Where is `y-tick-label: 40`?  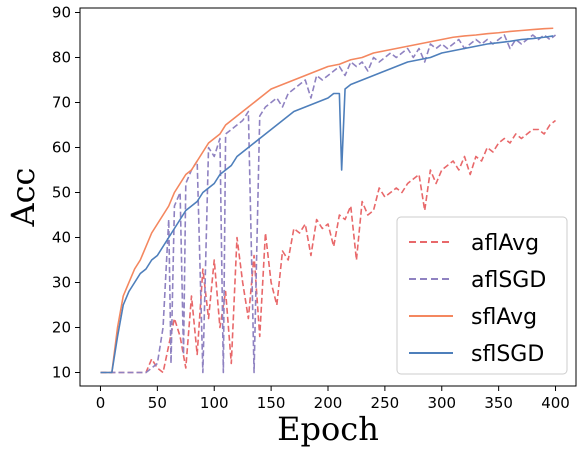
y-tick-label: 40 is located at coordinates (61, 238).